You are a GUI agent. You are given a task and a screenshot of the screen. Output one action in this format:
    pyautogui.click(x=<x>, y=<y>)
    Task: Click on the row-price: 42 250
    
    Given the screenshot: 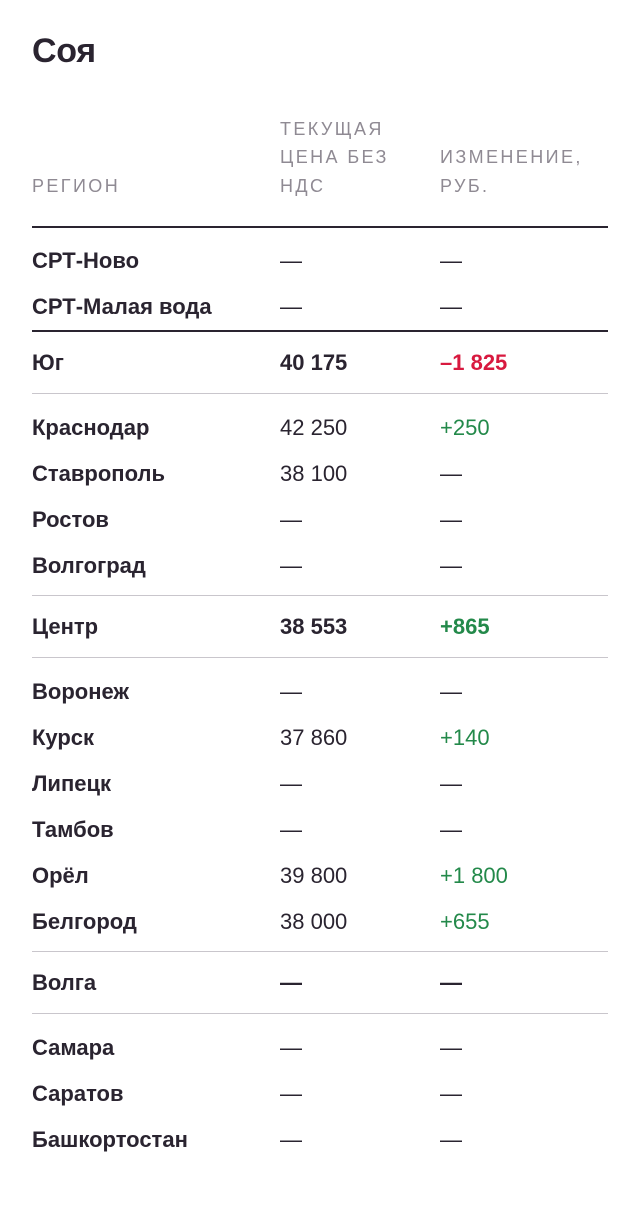 What is the action you would take?
    pyautogui.click(x=314, y=427)
    